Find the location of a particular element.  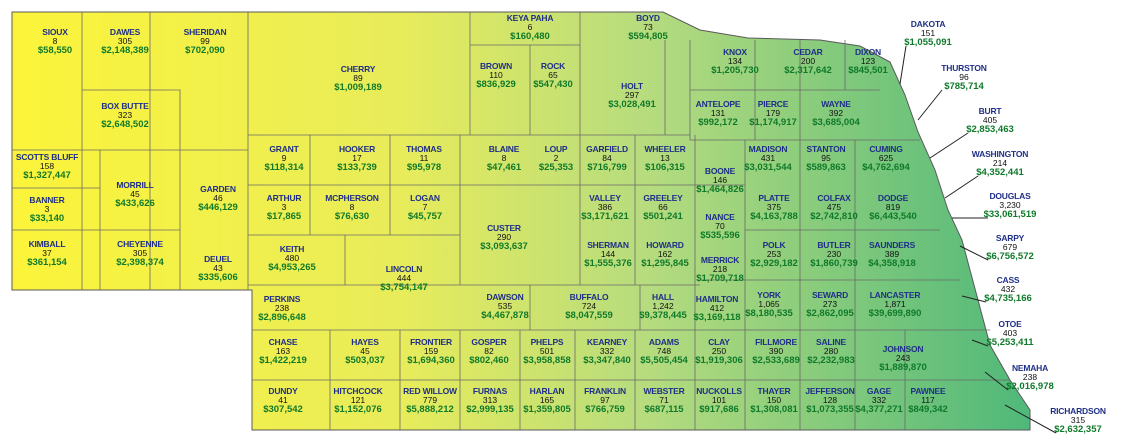

county-amount: $1,709,718 is located at coordinates (720, 278).